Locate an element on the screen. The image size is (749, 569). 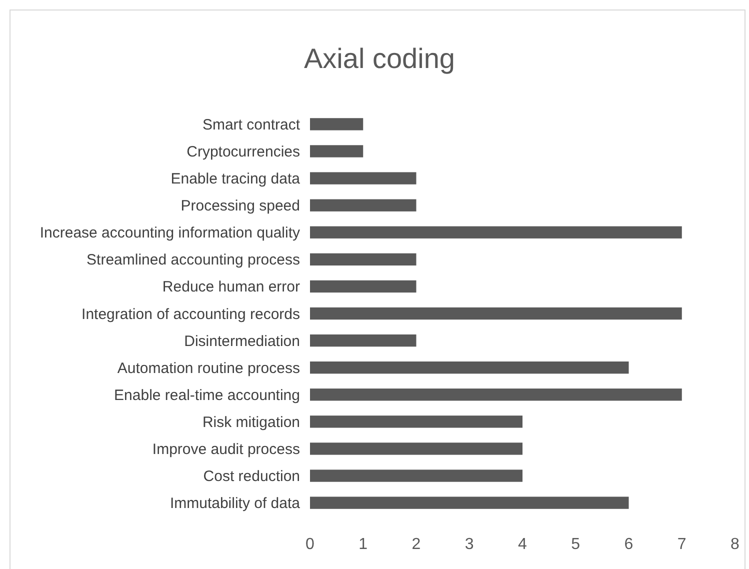
y-tick-label: Increase accounting information quality is located at coordinates (170, 233).